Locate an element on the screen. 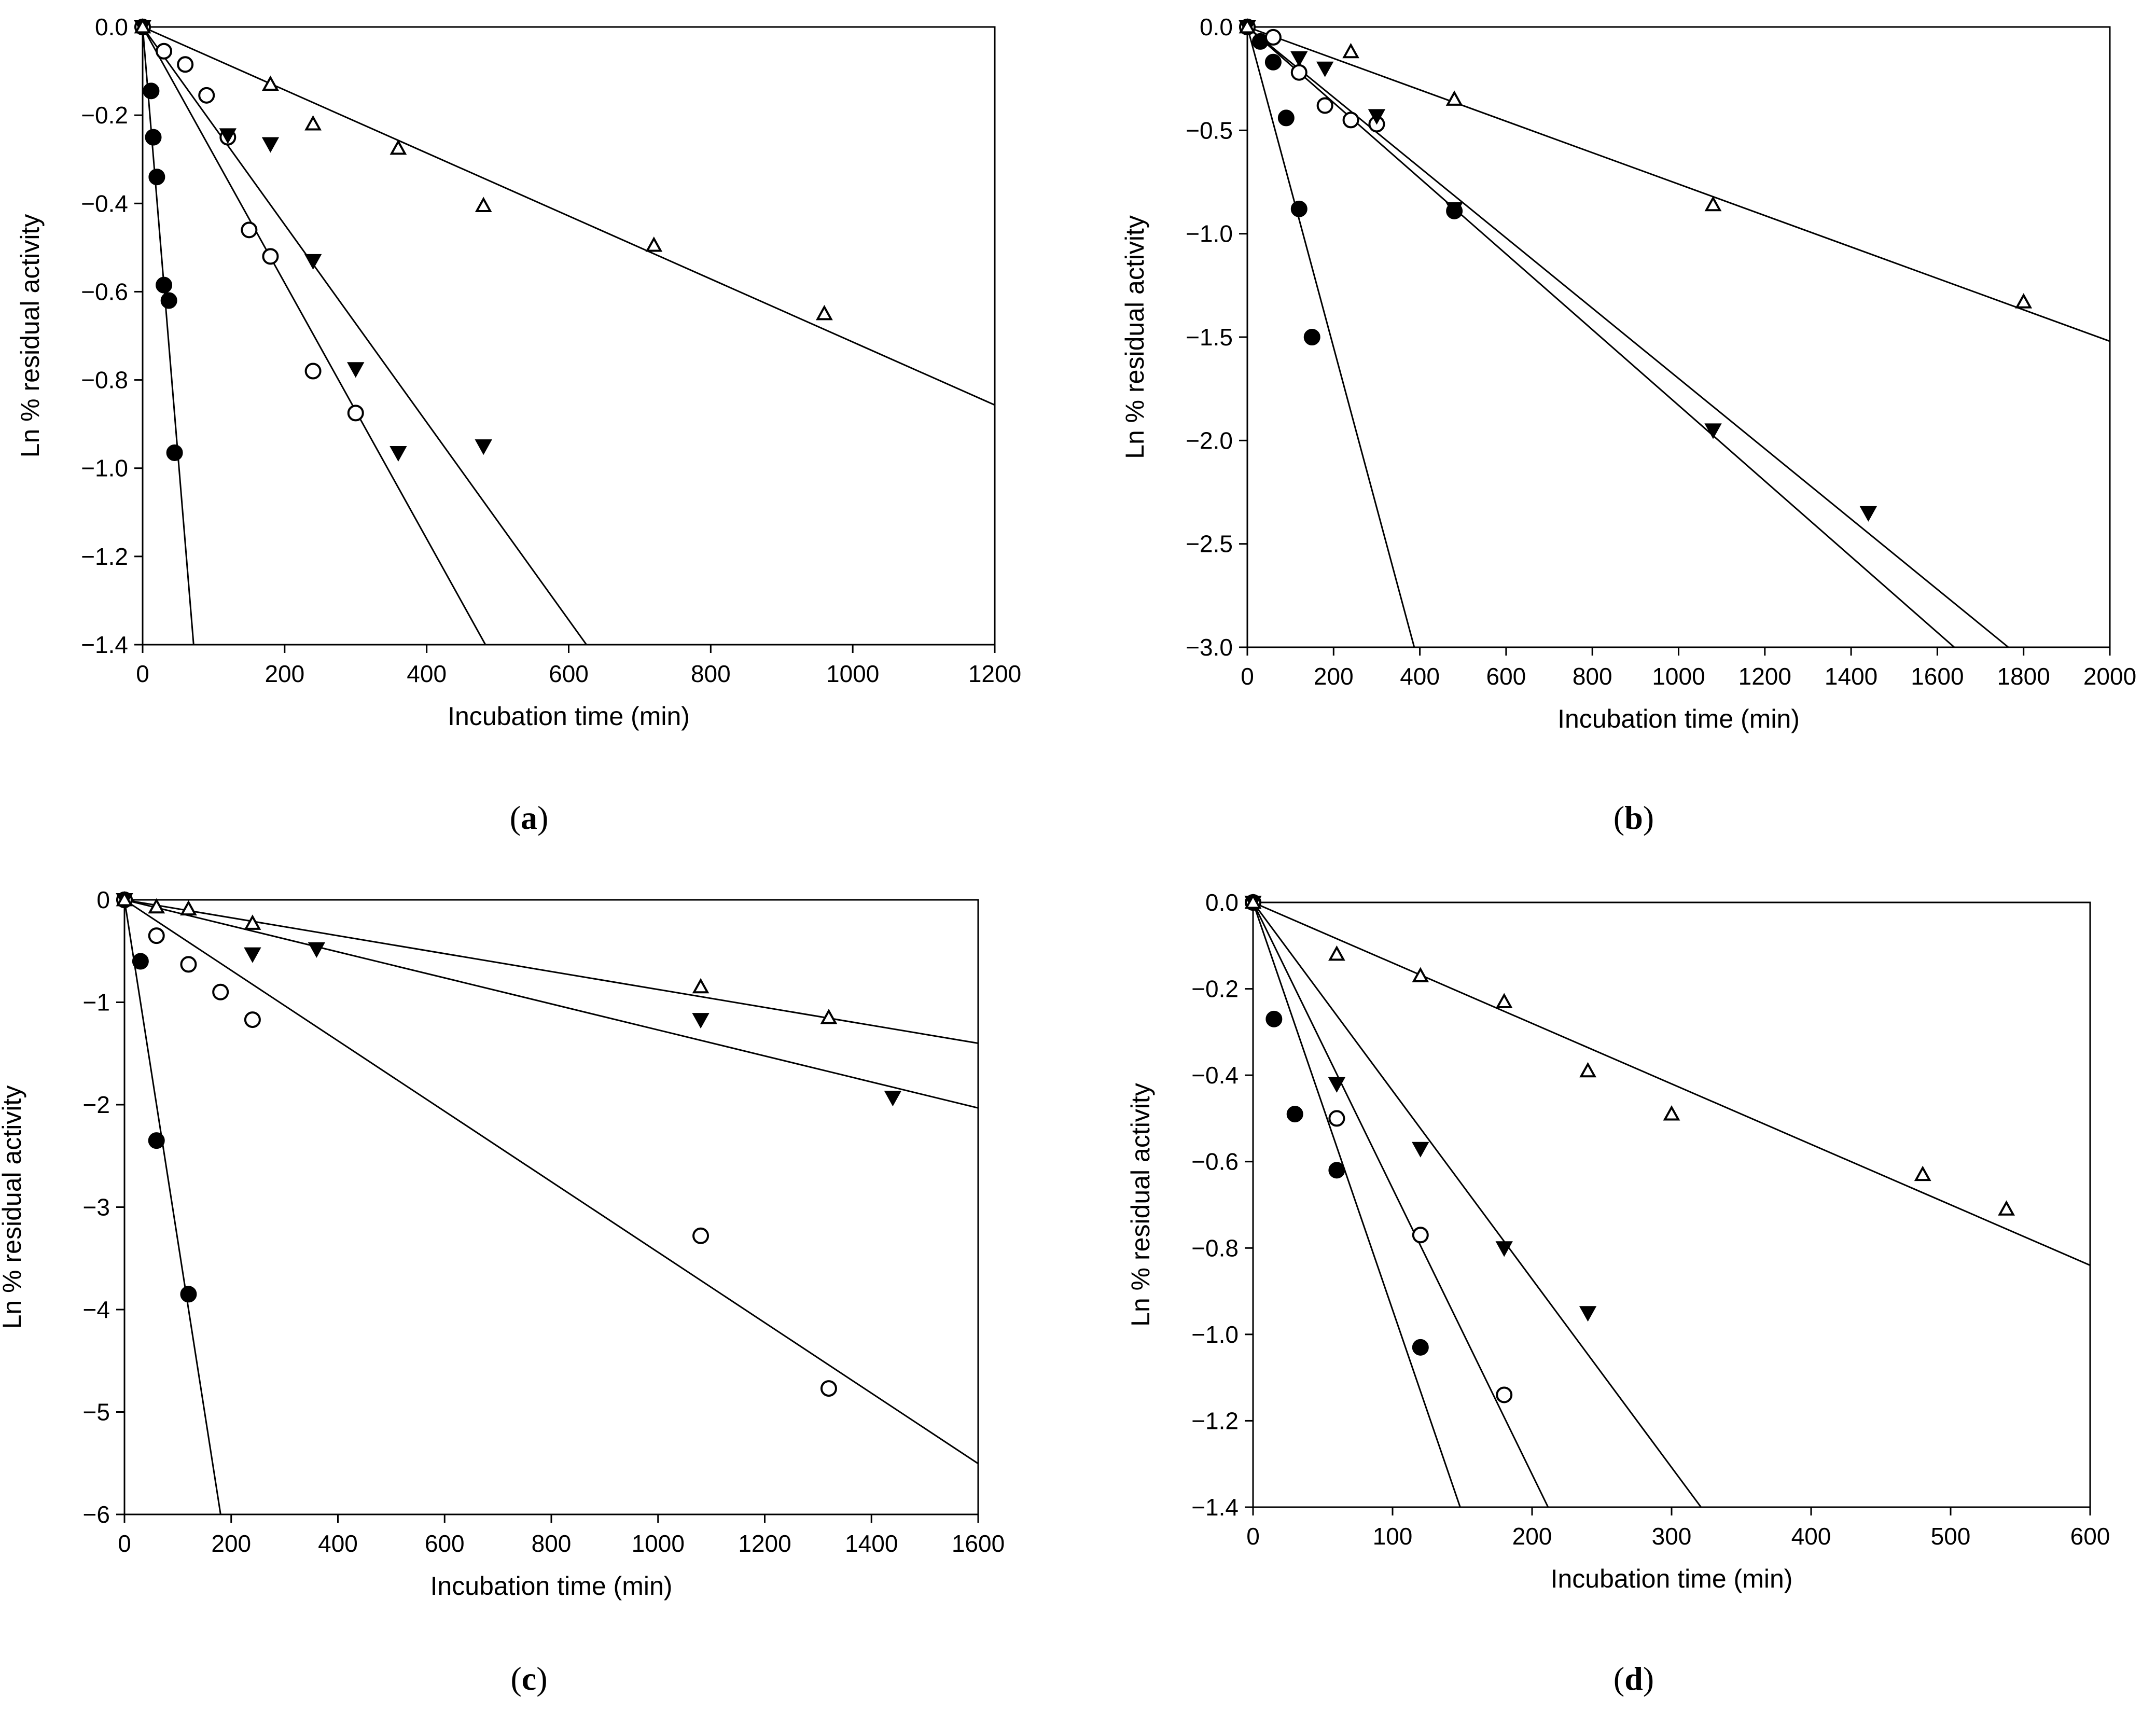  panel-d-y-tick-label: −1.2 is located at coordinates (1215, 1420).